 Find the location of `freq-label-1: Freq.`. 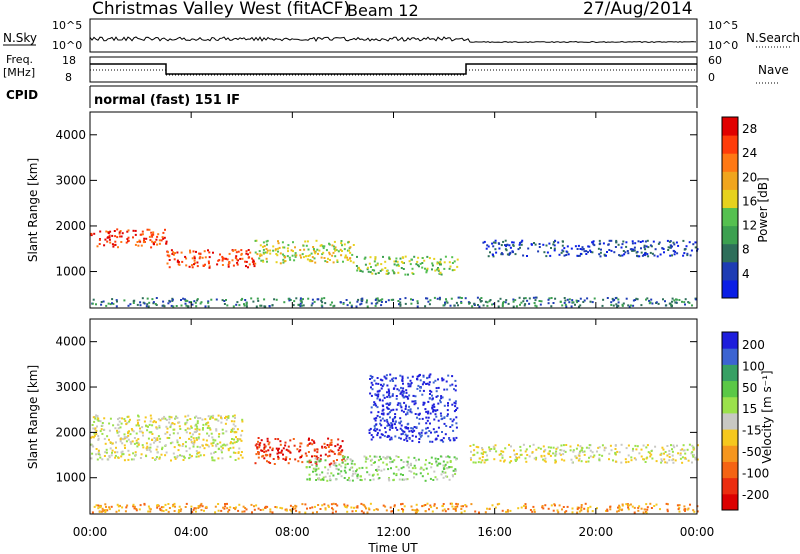

freq-label-1: Freq. is located at coordinates (19, 59).